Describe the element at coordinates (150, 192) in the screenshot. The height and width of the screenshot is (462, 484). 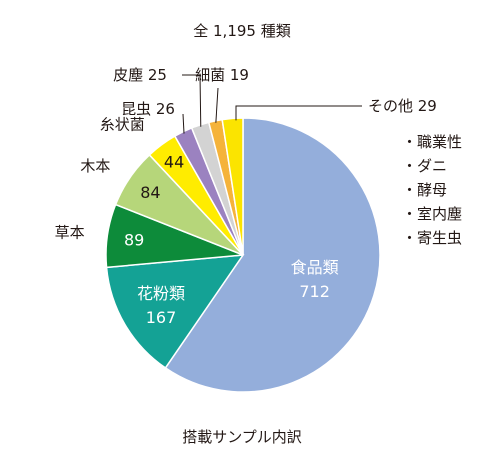
I see `slice-value-tree: 84` at that location.